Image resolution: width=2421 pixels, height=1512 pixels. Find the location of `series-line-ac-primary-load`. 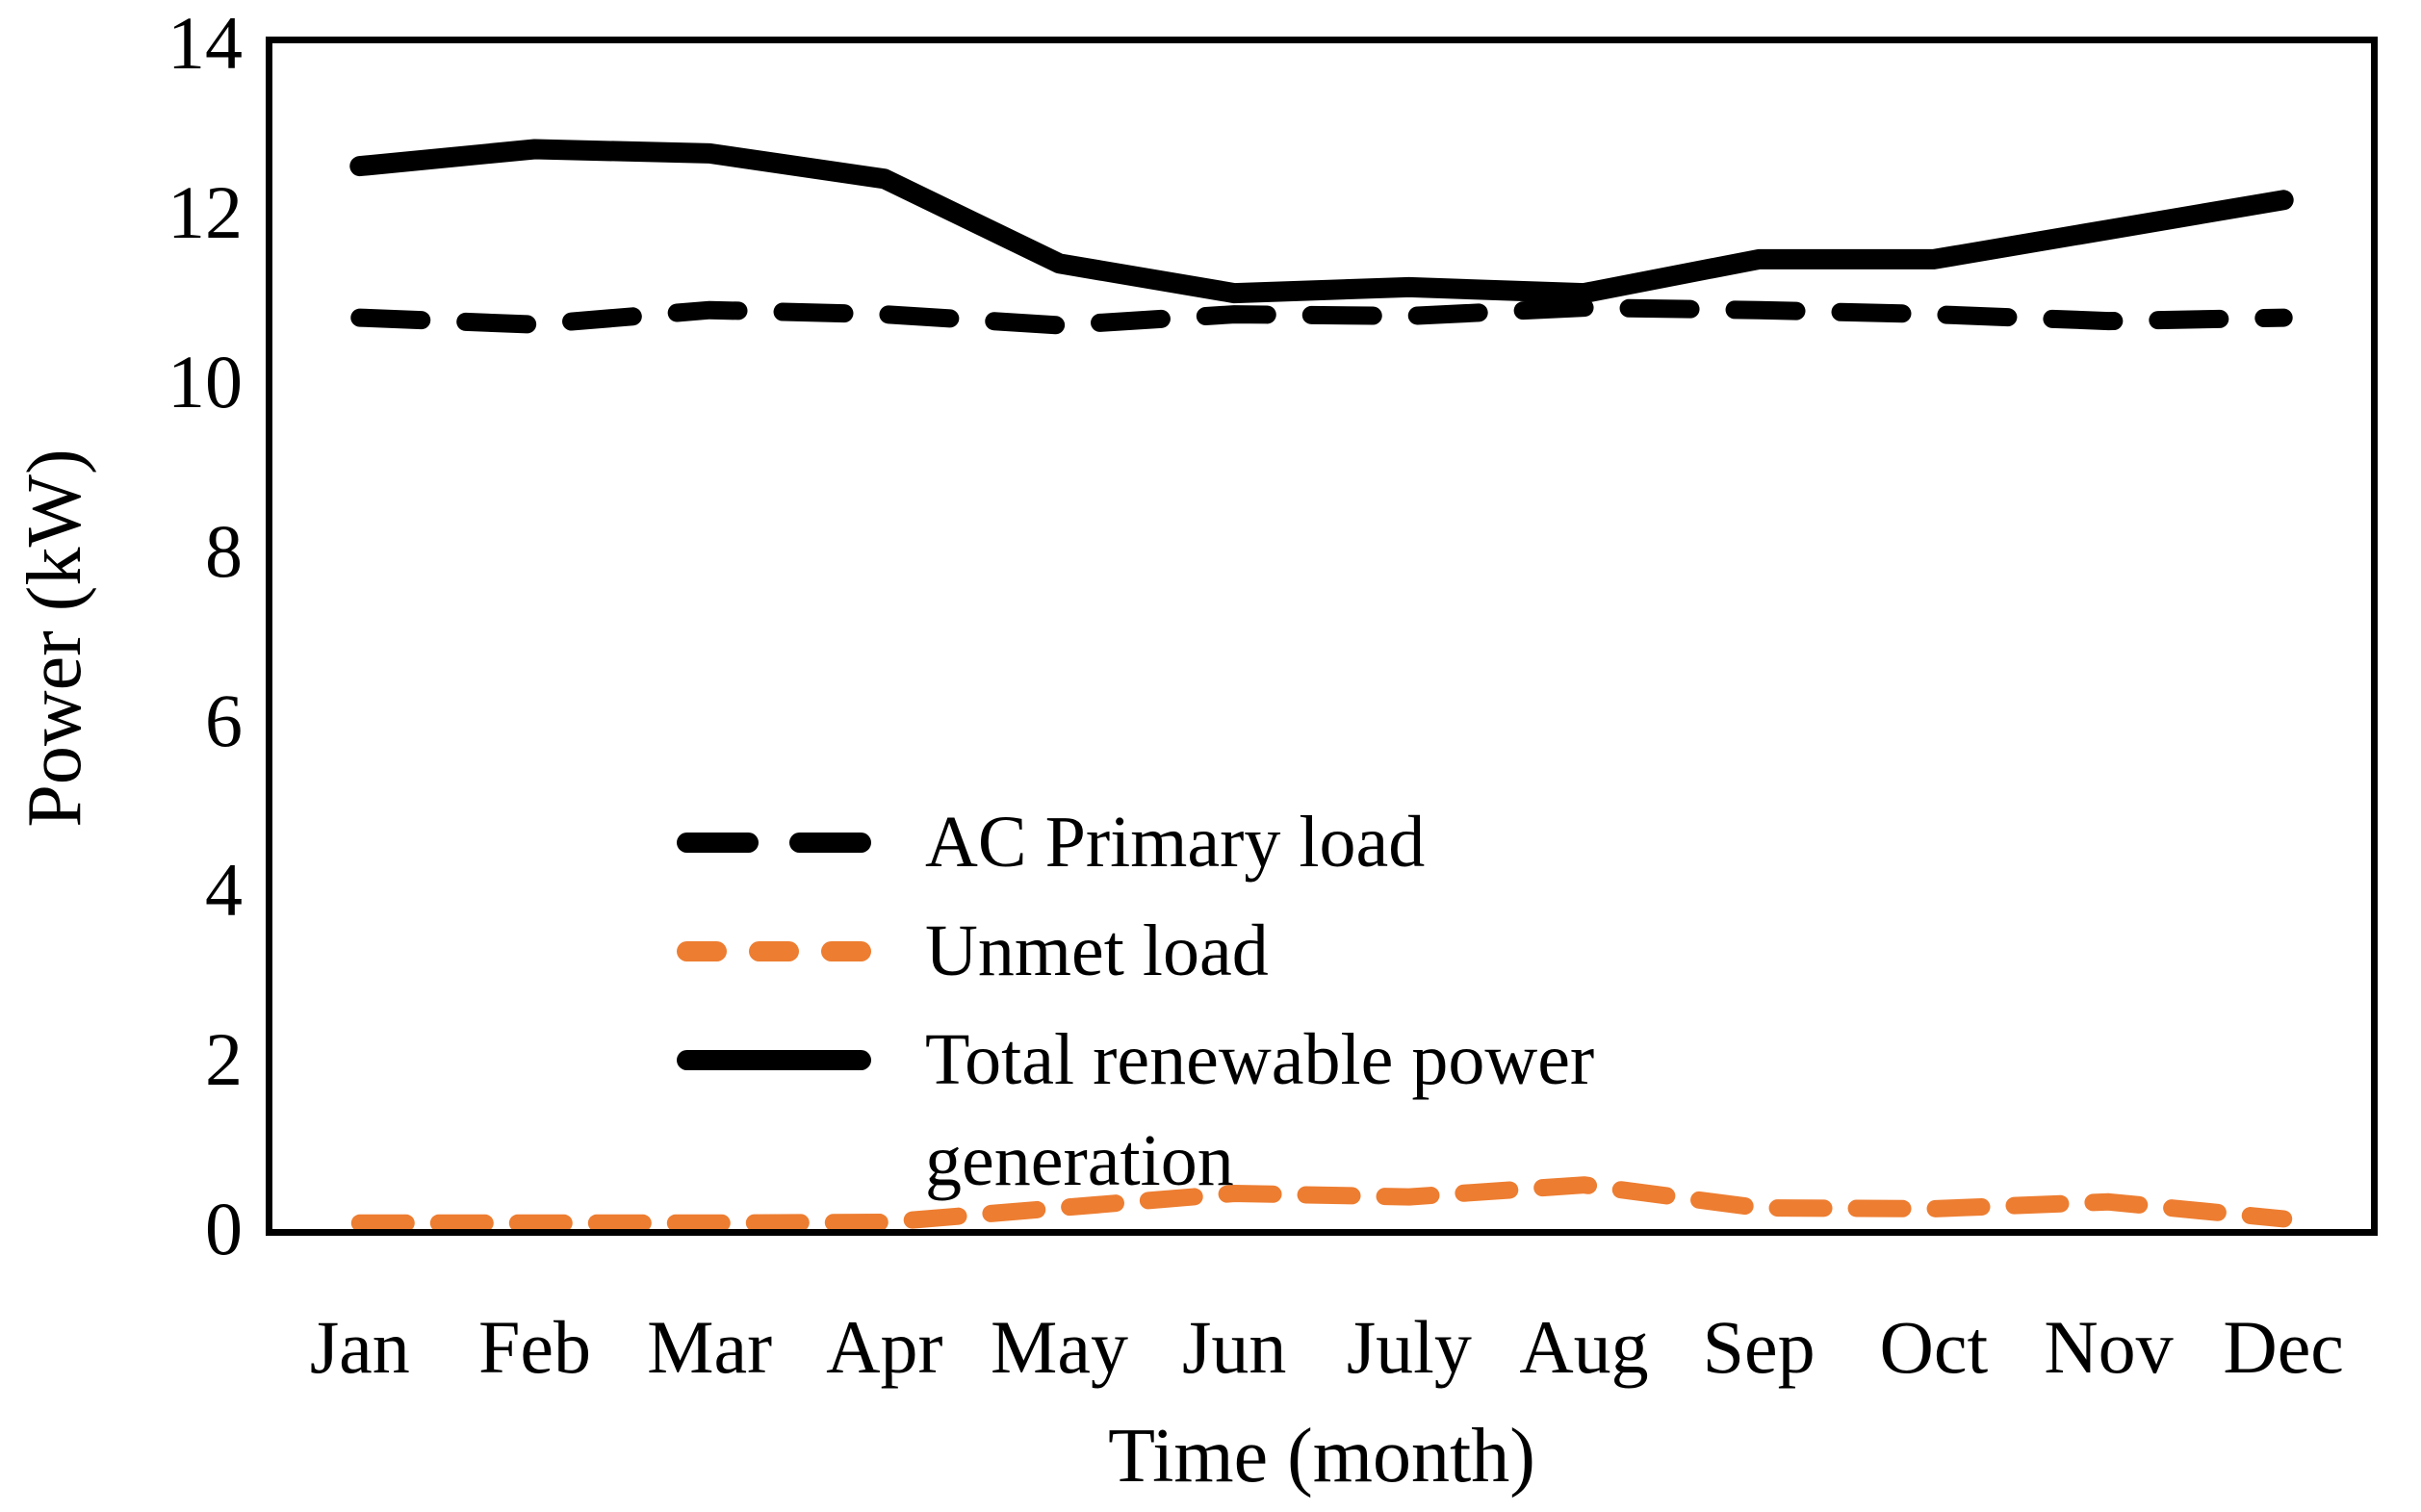

series-line-ac-primary-load is located at coordinates (1321, 316).